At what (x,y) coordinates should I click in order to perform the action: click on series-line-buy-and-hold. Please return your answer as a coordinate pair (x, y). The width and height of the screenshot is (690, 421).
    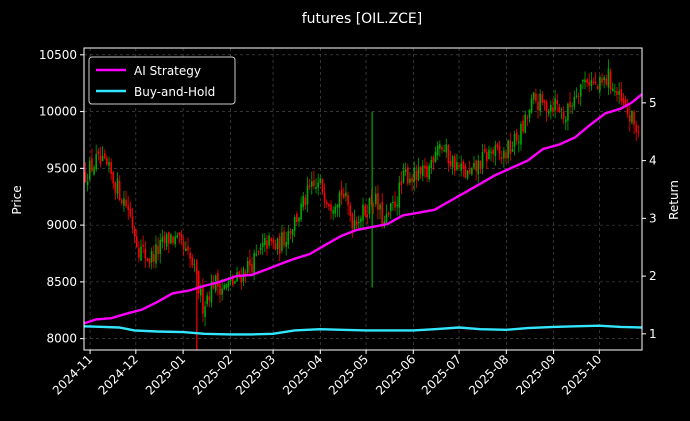
    Looking at the image, I should click on (363, 330).